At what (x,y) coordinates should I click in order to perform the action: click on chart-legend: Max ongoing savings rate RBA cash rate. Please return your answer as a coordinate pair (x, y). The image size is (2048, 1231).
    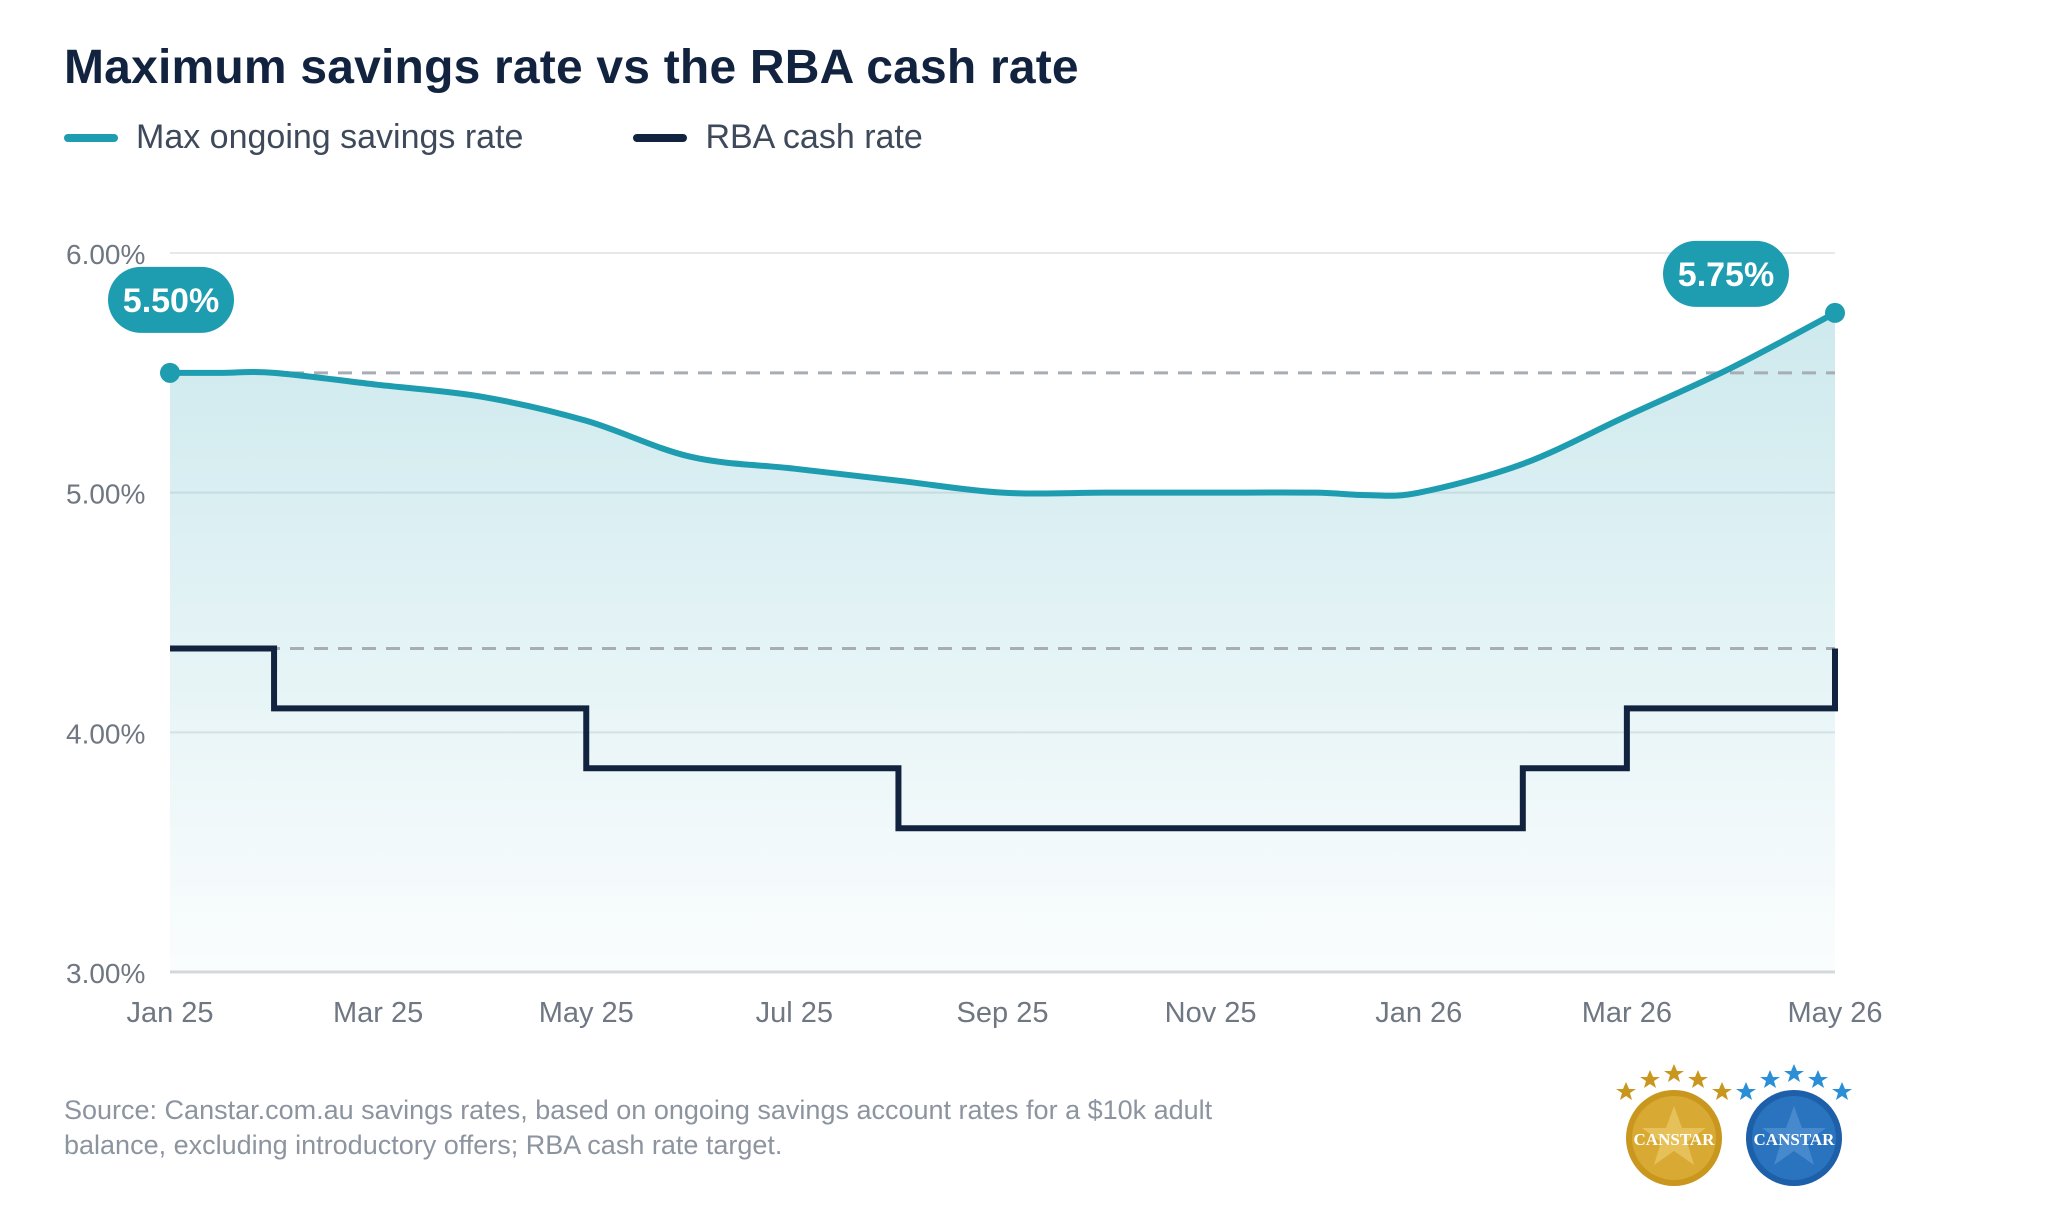
    Looking at the image, I should click on (548, 137).